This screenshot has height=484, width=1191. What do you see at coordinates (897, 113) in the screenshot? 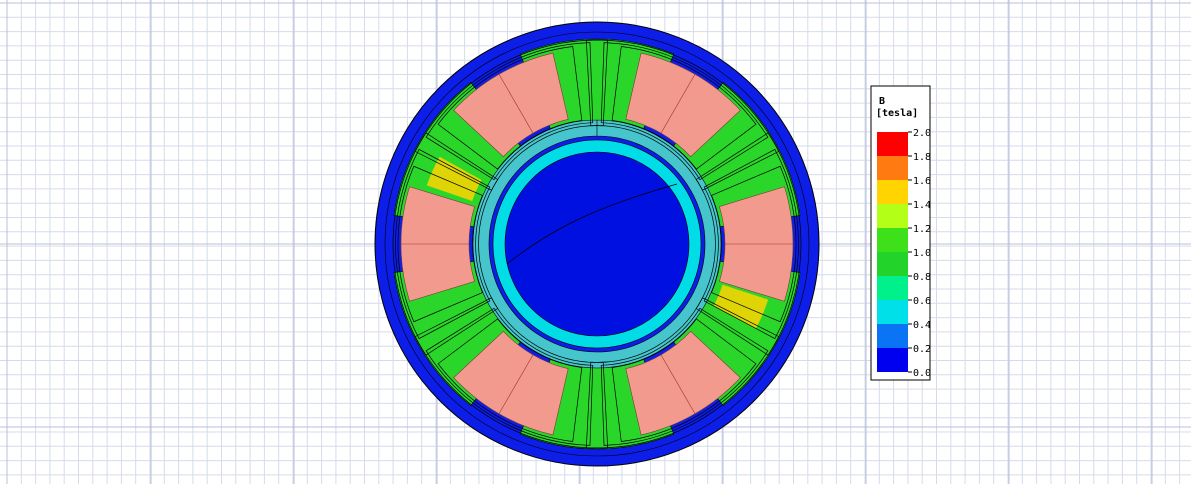
I see `legend-unit: [tesla]` at bounding box center [897, 113].